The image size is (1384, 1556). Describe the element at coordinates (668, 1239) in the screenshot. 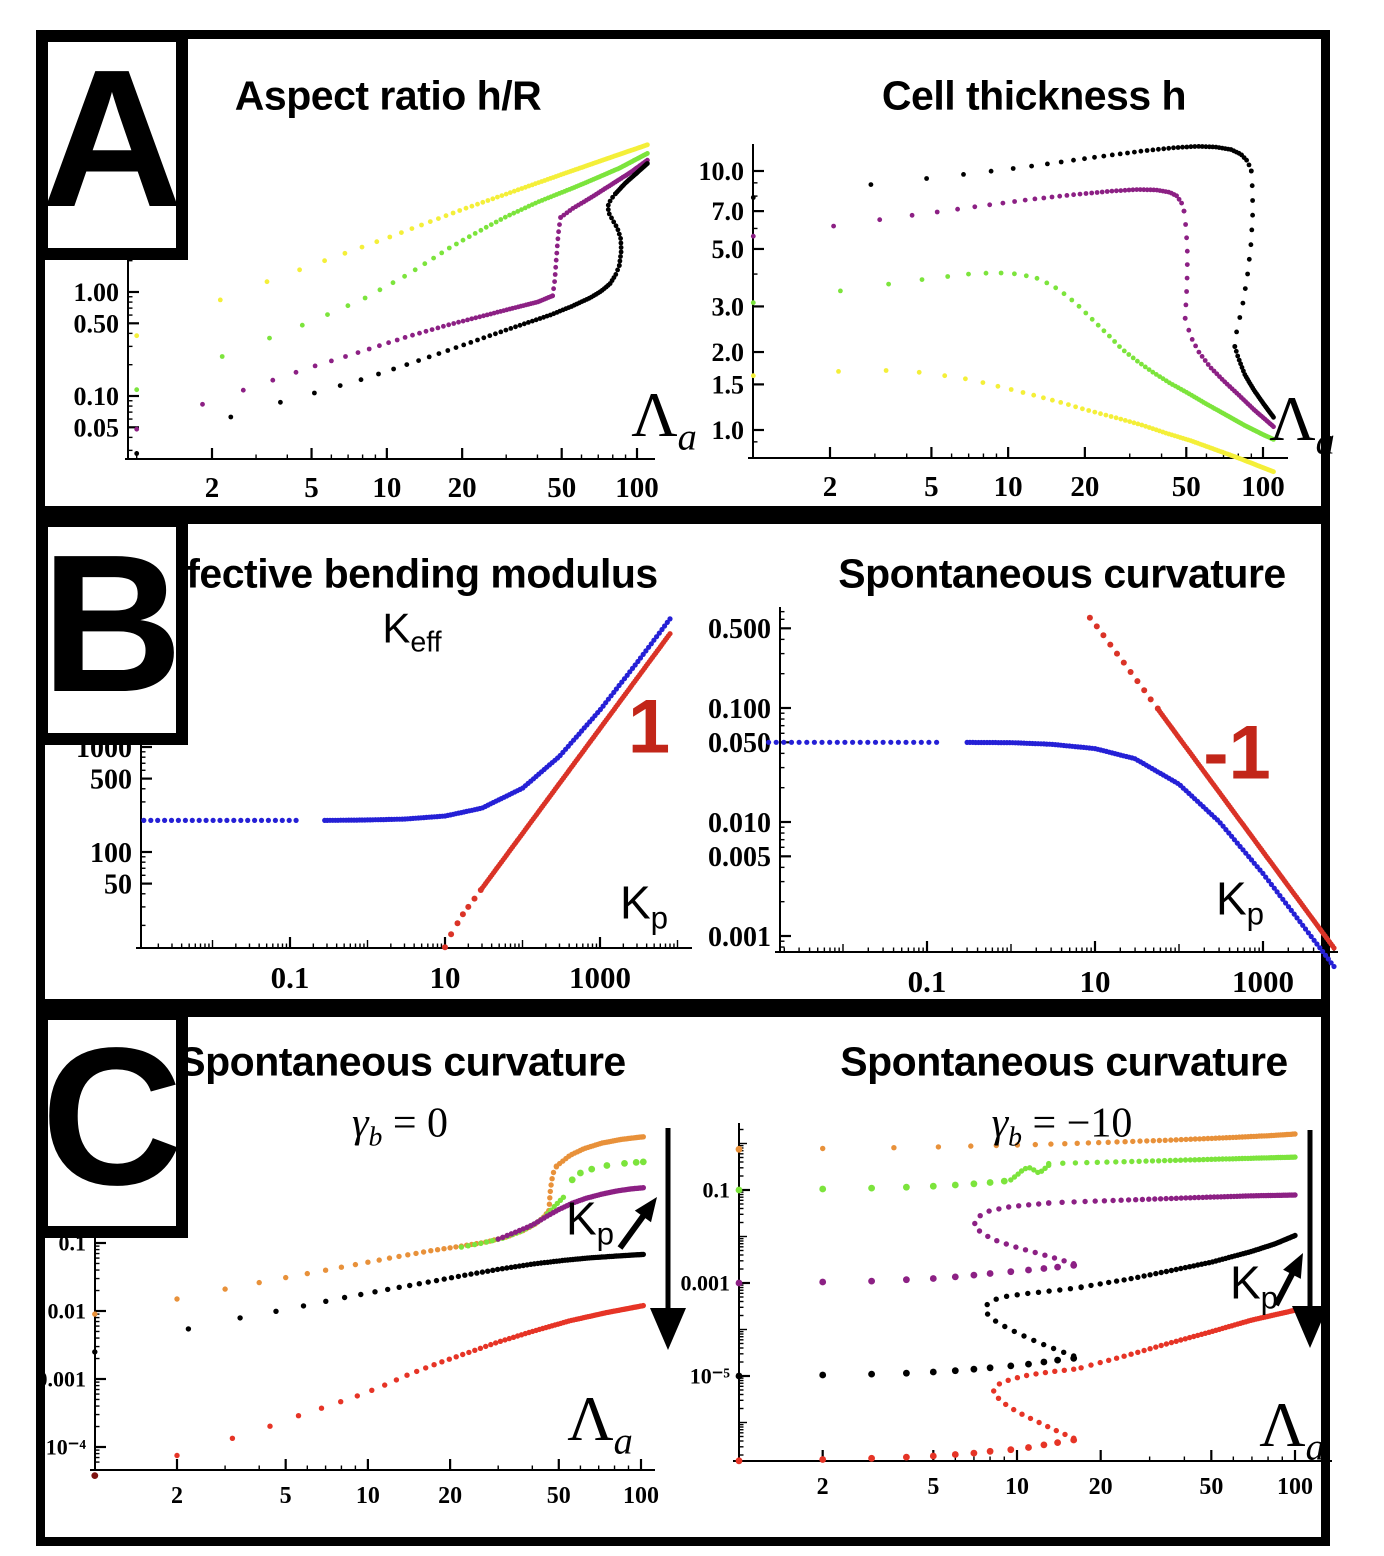

I see `kp-direction-arrow-c-left` at that location.